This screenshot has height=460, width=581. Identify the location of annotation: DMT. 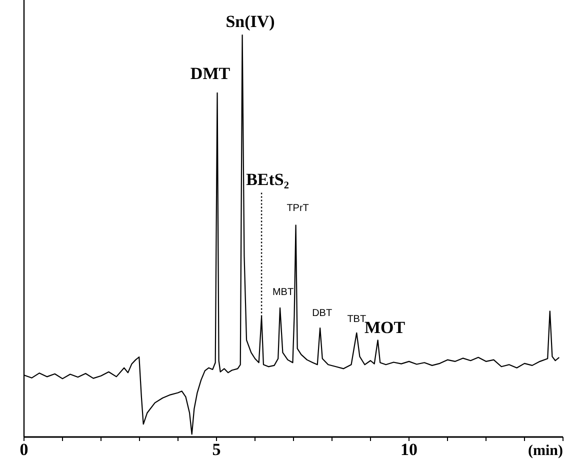
(210, 73).